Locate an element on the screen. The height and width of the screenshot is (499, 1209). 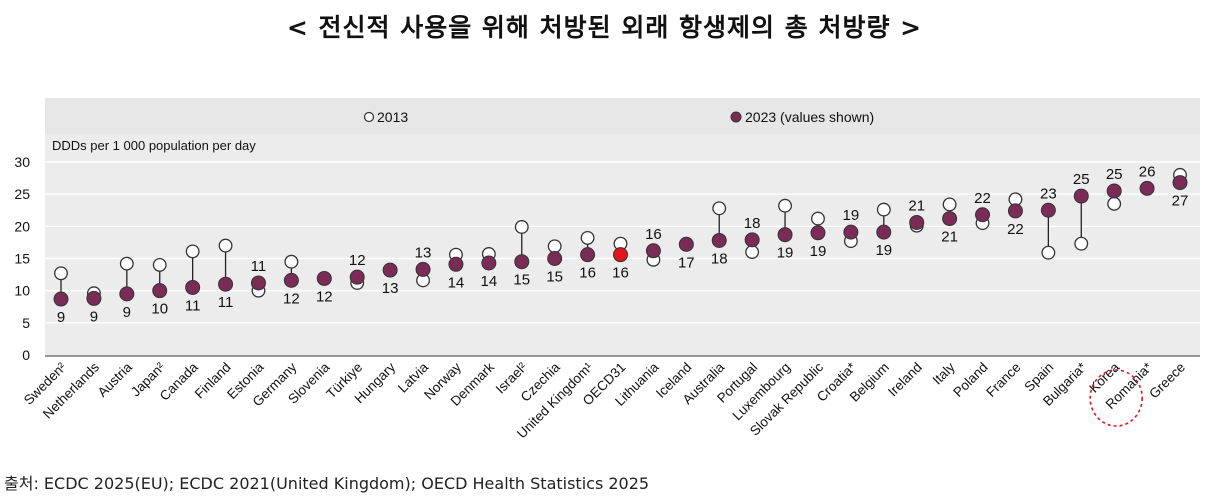
x-tick-label: France is located at coordinates (1003, 380).